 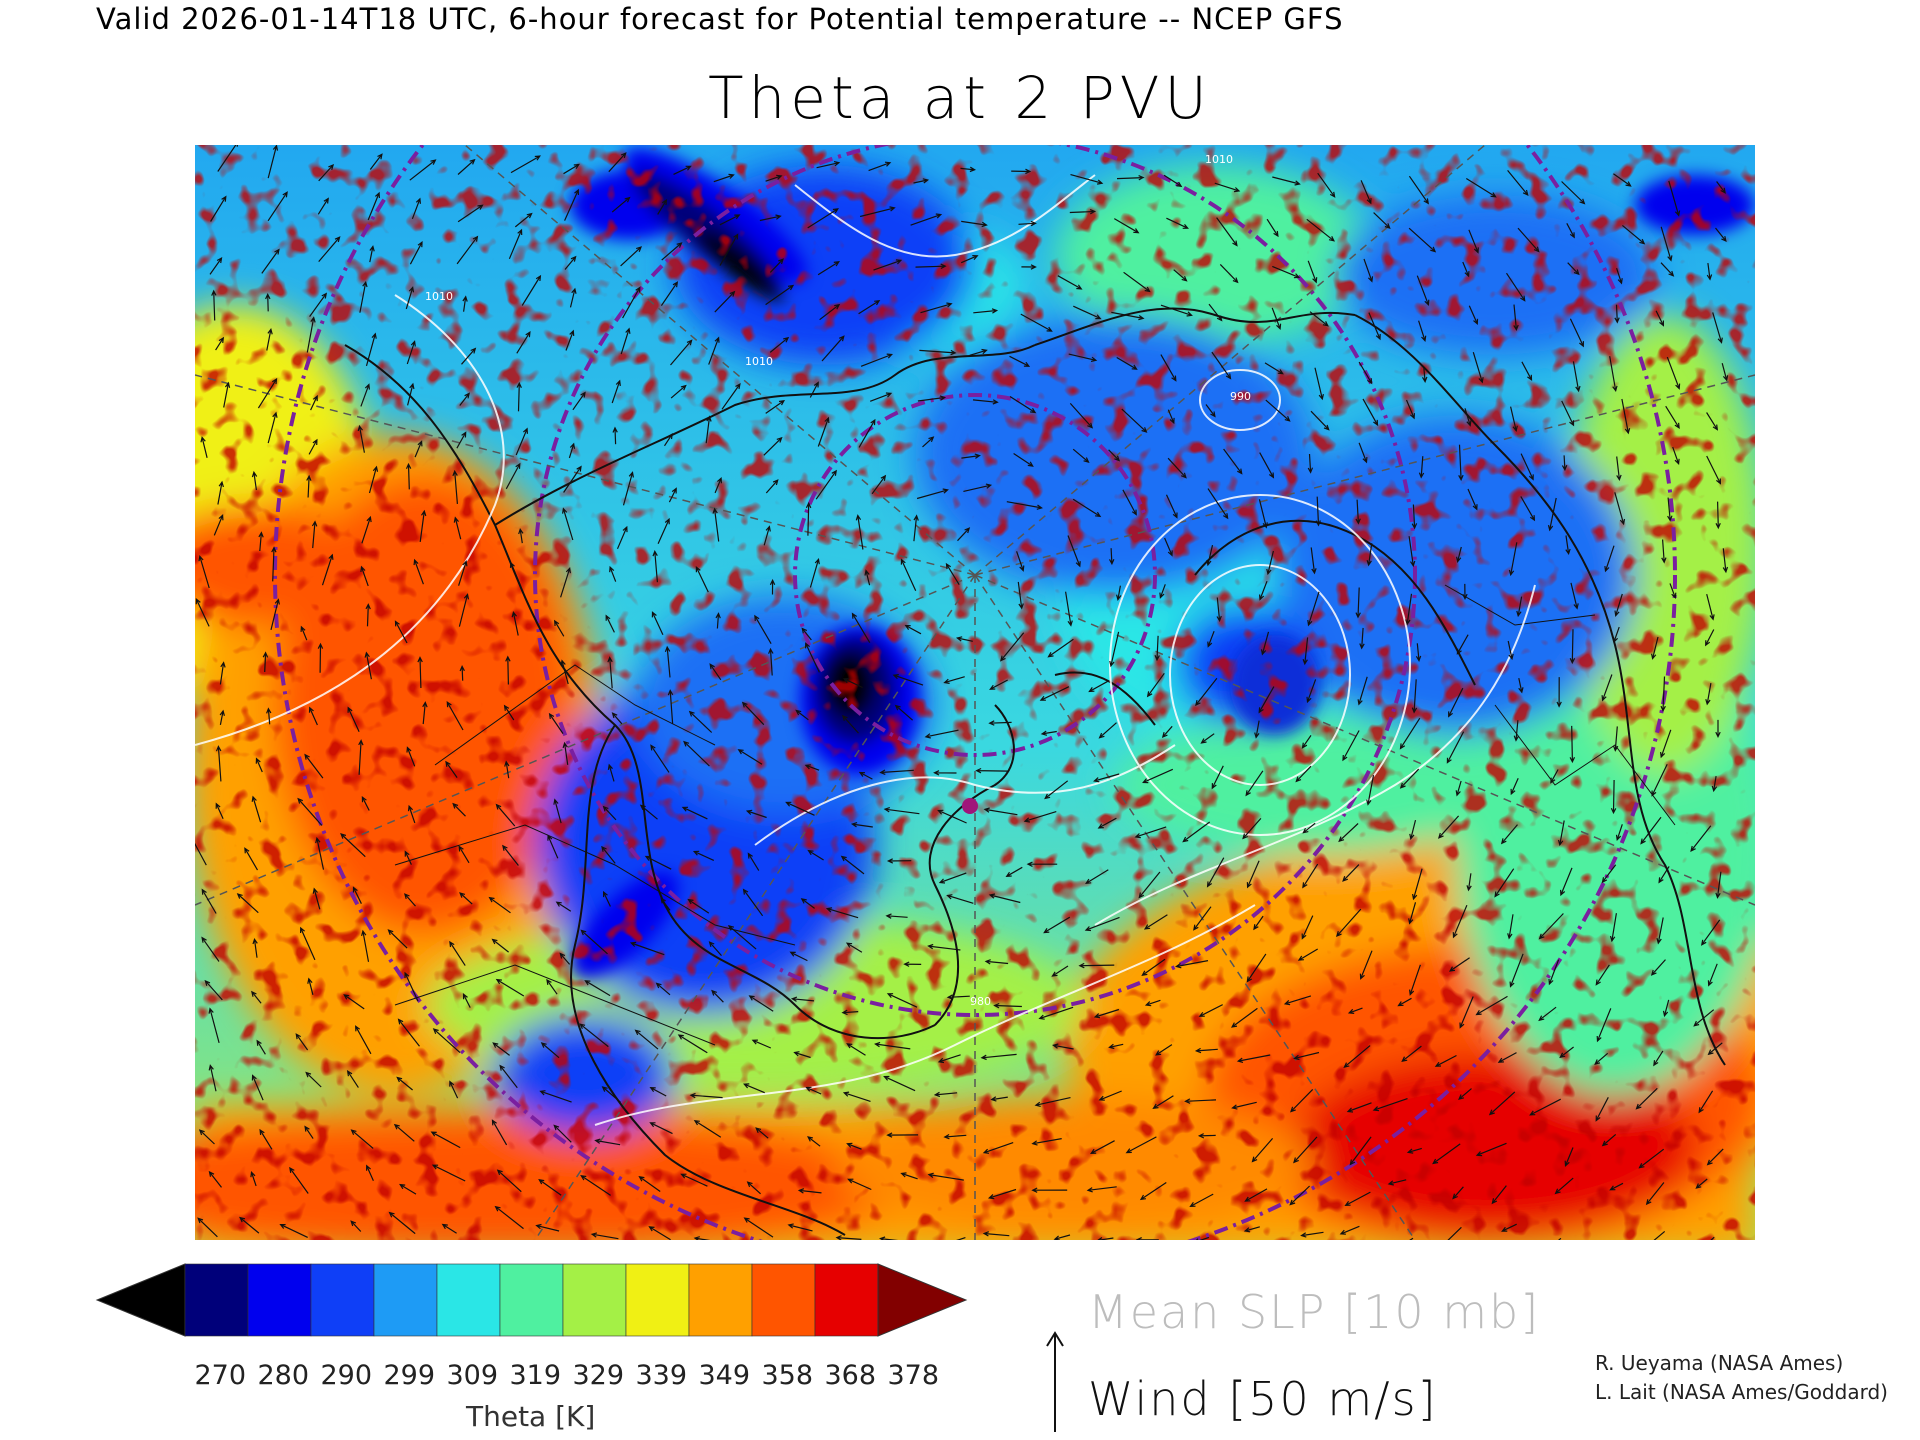 What do you see at coordinates (970, 806) in the screenshot?
I see `pole-marker` at bounding box center [970, 806].